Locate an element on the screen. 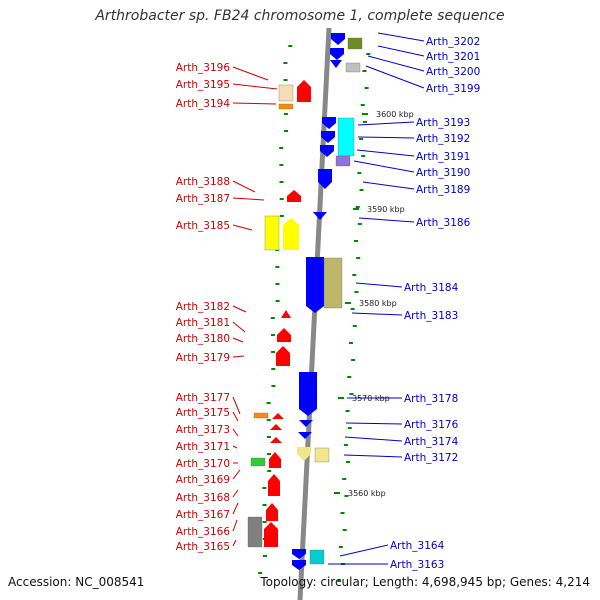 The width and height of the screenshot is (600, 600). gene-label-arth-3187: Arth_3187 is located at coordinates (203, 199).